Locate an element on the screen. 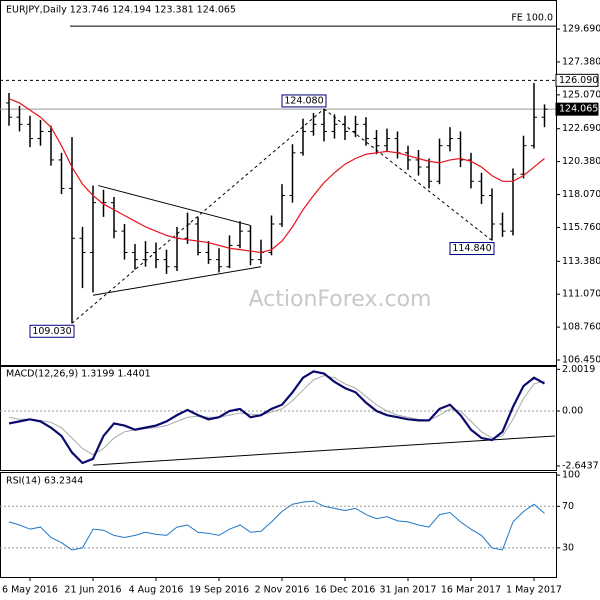 The height and width of the screenshot is (600, 600). x-tick-label: 16 Dec 2016 is located at coordinates (345, 590).